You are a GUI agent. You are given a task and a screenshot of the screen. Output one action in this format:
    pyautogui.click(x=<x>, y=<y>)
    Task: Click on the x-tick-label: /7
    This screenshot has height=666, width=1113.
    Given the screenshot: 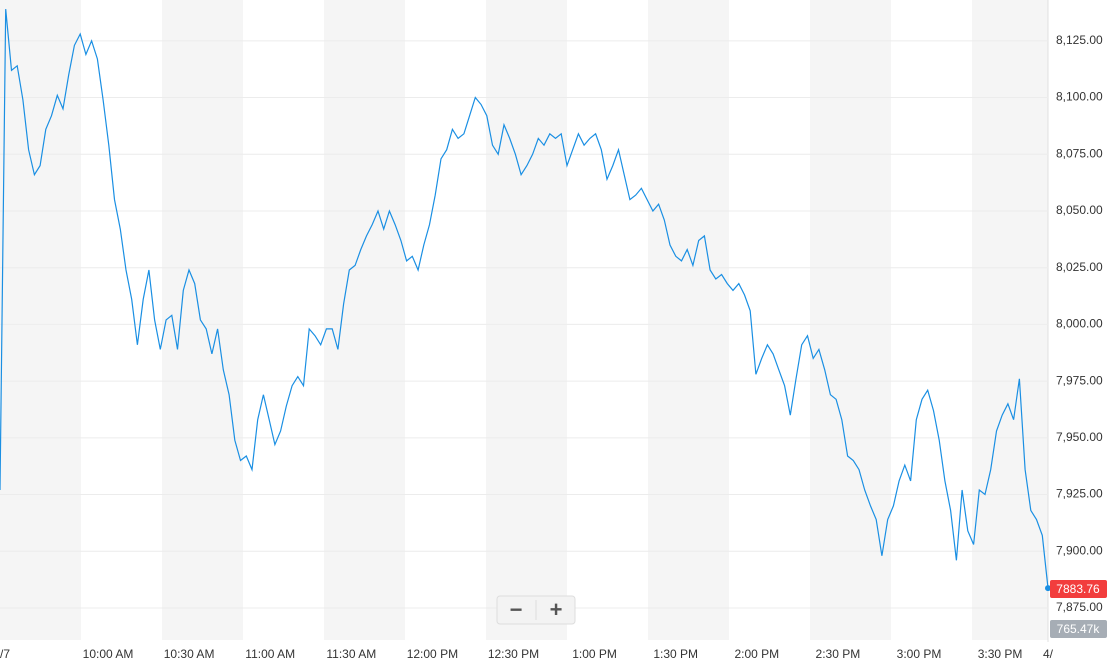 What is the action you would take?
    pyautogui.click(x=5, y=654)
    